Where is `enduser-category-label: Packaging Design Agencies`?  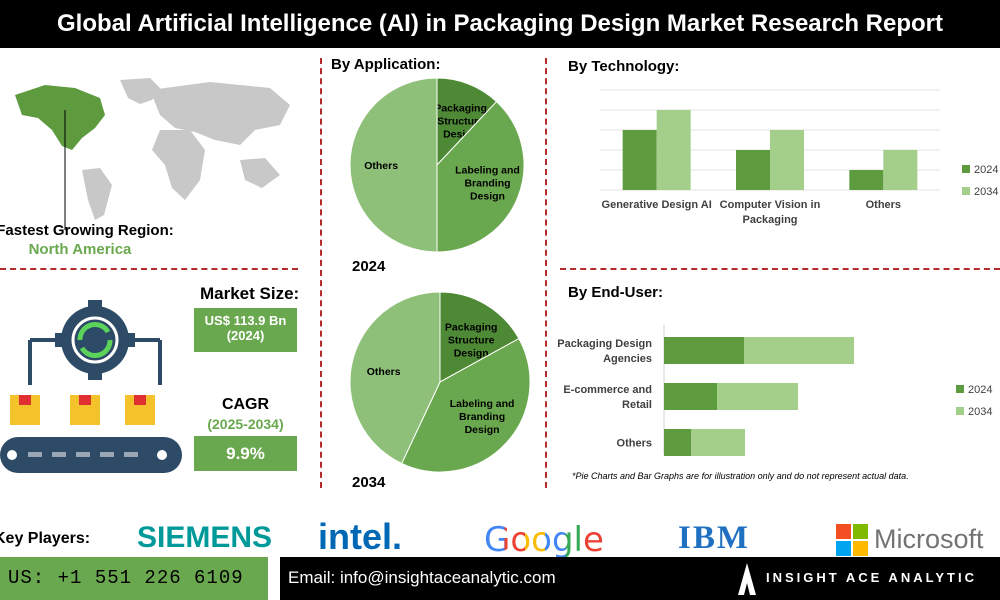 enduser-category-label: Packaging Design Agencies is located at coordinates (604, 351).